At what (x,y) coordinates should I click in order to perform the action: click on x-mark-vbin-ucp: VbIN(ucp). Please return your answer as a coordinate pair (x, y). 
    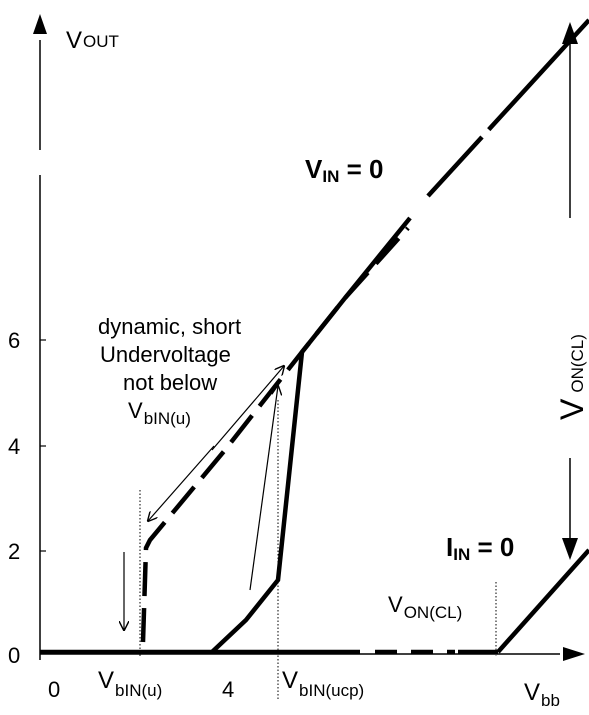
    Looking at the image, I should click on (323, 683).